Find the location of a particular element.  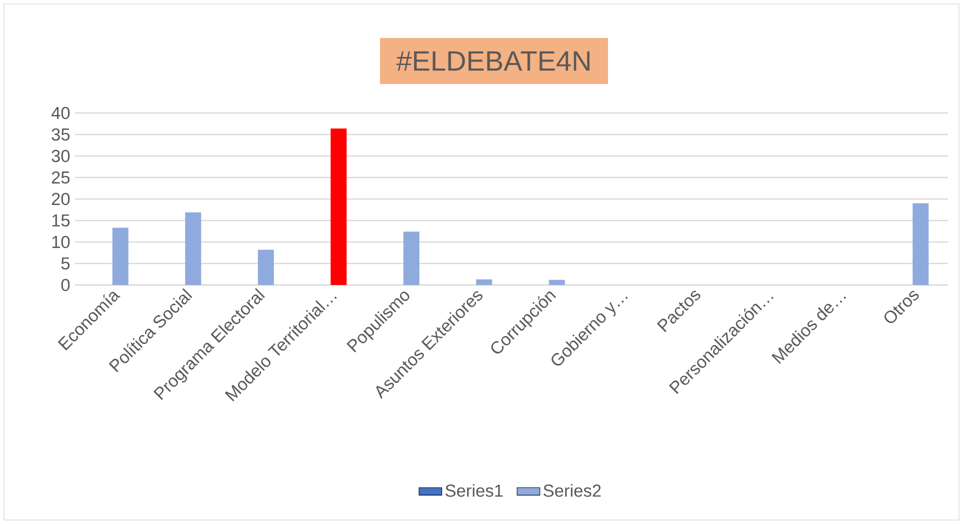

legend-label: Series2 is located at coordinates (572, 490).